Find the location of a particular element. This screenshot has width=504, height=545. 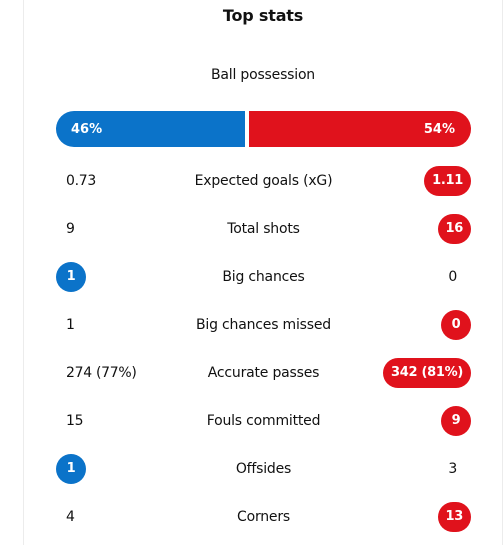

stat-label: Fouls committed is located at coordinates (263, 421).